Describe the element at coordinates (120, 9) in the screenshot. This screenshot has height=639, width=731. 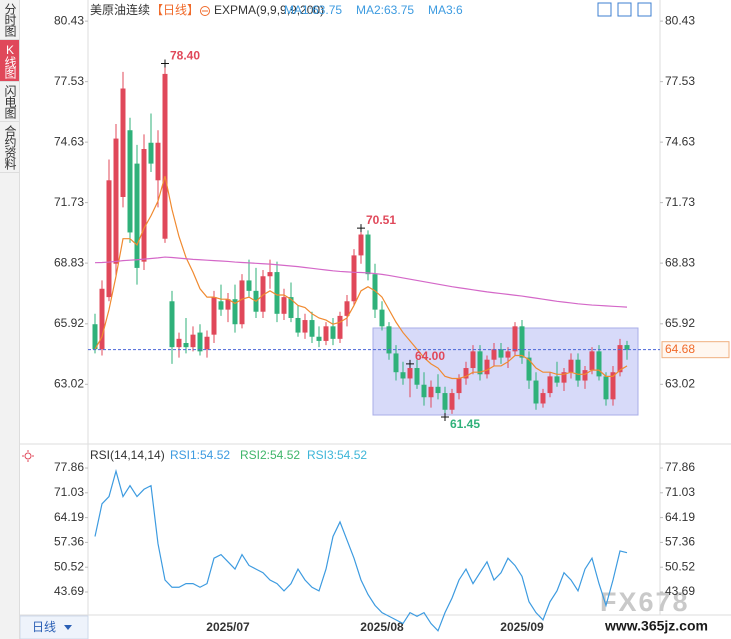
I see `chart-title: 美原油连续` at that location.